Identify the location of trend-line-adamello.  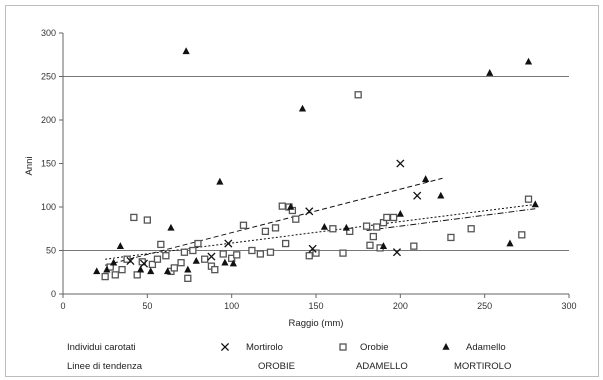
(451, 219).